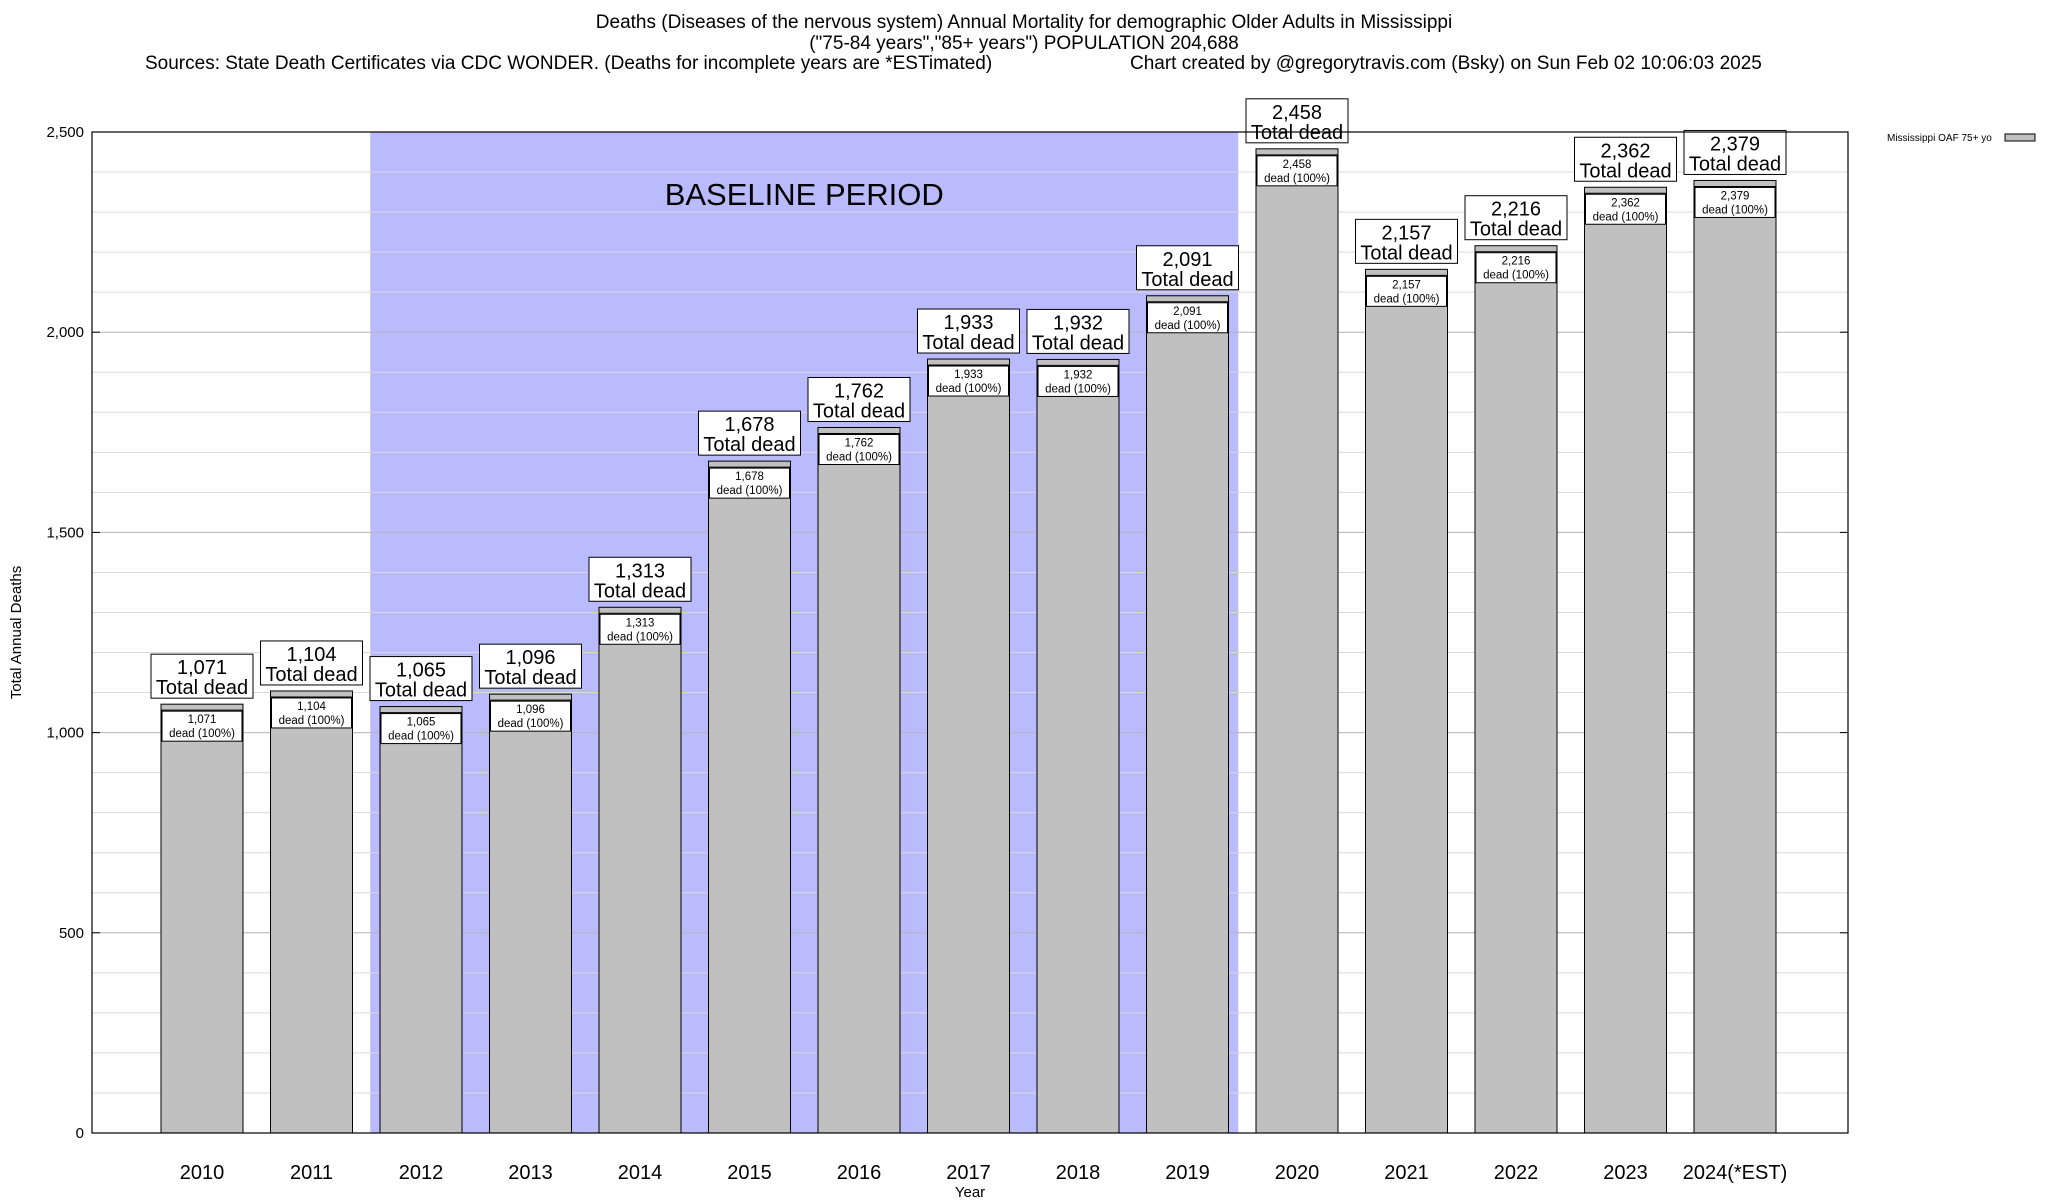 The image size is (2048, 1200). What do you see at coordinates (311, 707) in the screenshot?
I see `inner-value-label: 1,104` at bounding box center [311, 707].